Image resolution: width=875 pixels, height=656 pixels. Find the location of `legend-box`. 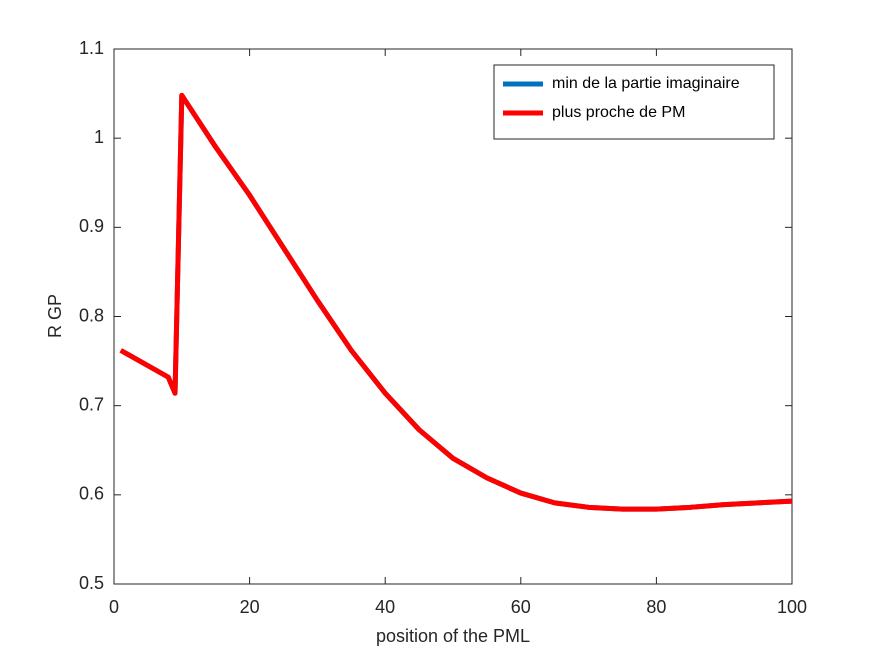

legend-box is located at coordinates (634, 102).